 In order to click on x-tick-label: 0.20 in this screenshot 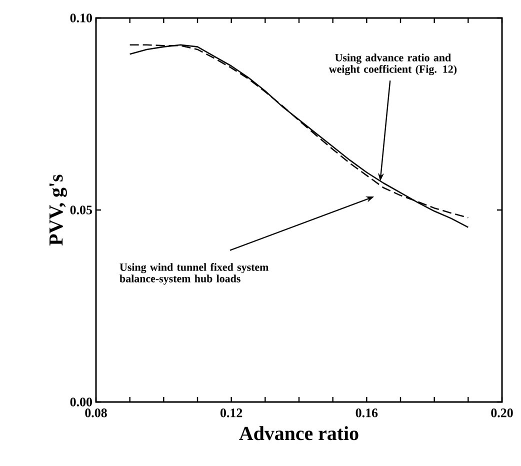, I will do `click(502, 413)`.